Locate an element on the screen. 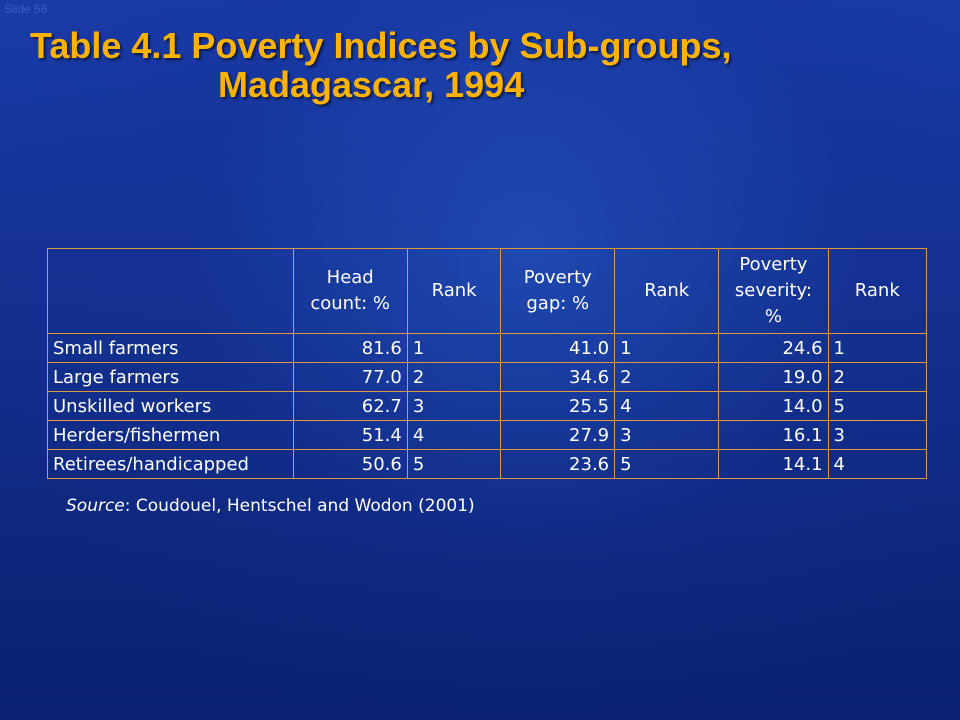 This screenshot has width=960, height=720. header-subgroup is located at coordinates (170, 291).